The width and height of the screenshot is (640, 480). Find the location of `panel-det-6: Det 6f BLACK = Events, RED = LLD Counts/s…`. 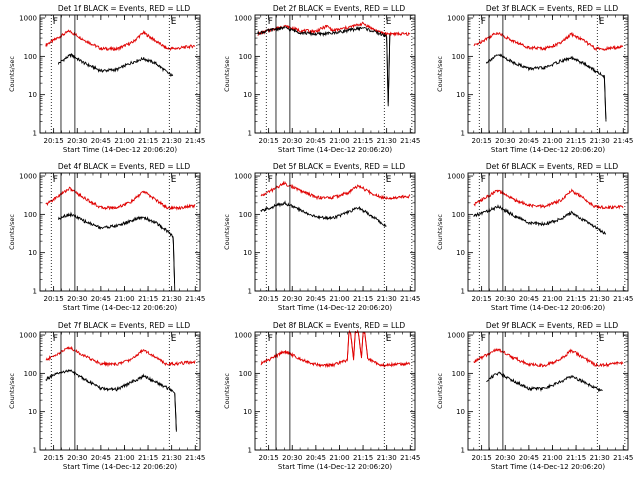

panel-det-6: Det 6f BLACK = Events, RED = LLD Counts/s… is located at coordinates (534, 237).